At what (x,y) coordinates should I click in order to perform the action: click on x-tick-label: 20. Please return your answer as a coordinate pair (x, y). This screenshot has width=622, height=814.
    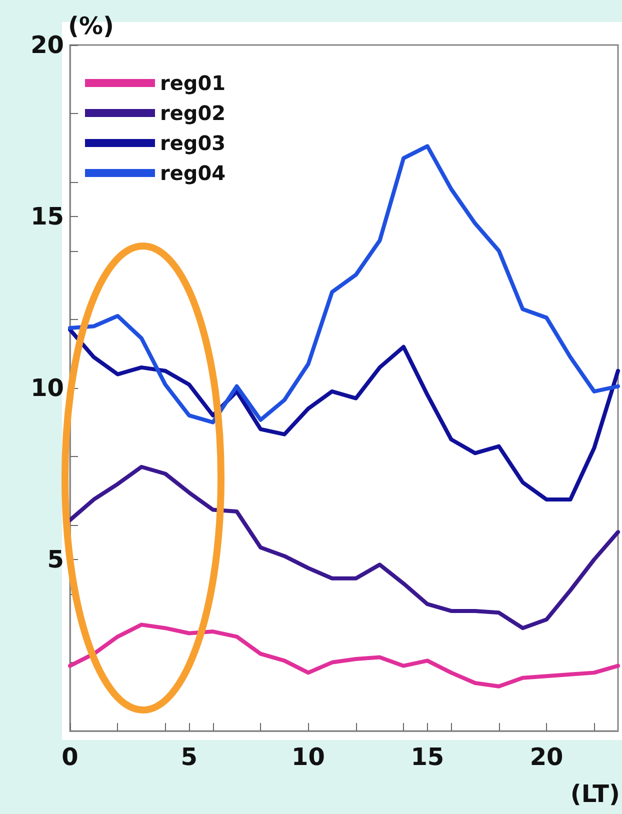
    Looking at the image, I should click on (547, 757).